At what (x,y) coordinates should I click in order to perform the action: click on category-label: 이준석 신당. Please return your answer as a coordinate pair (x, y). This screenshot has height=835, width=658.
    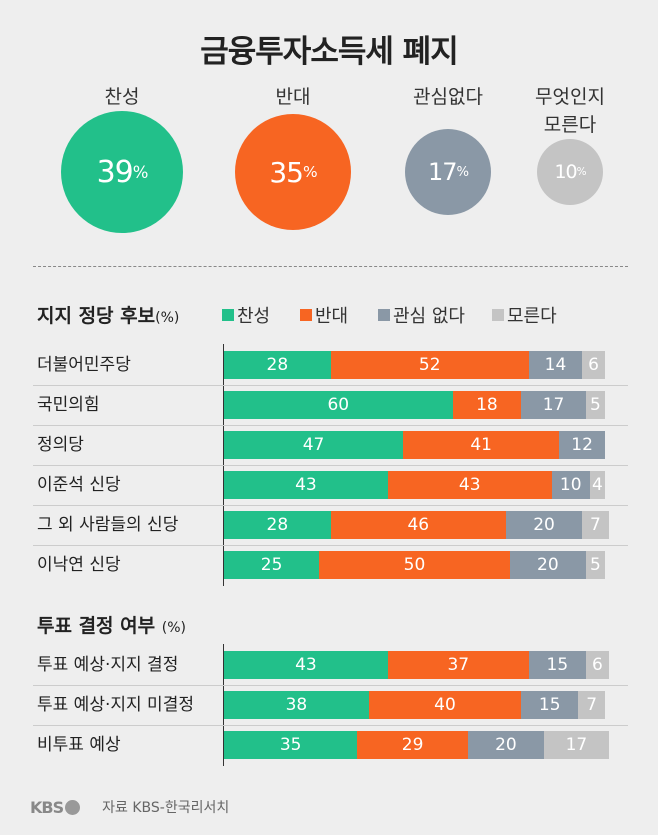
    Looking at the image, I should click on (79, 485).